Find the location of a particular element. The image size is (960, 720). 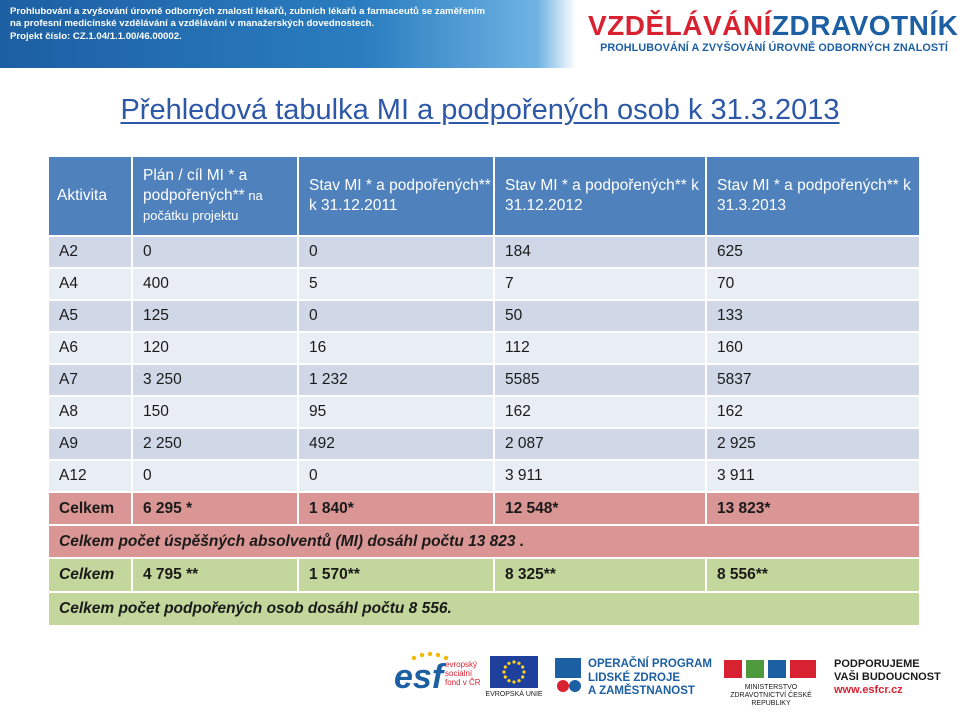

cell-plan: 125 is located at coordinates (215, 316).